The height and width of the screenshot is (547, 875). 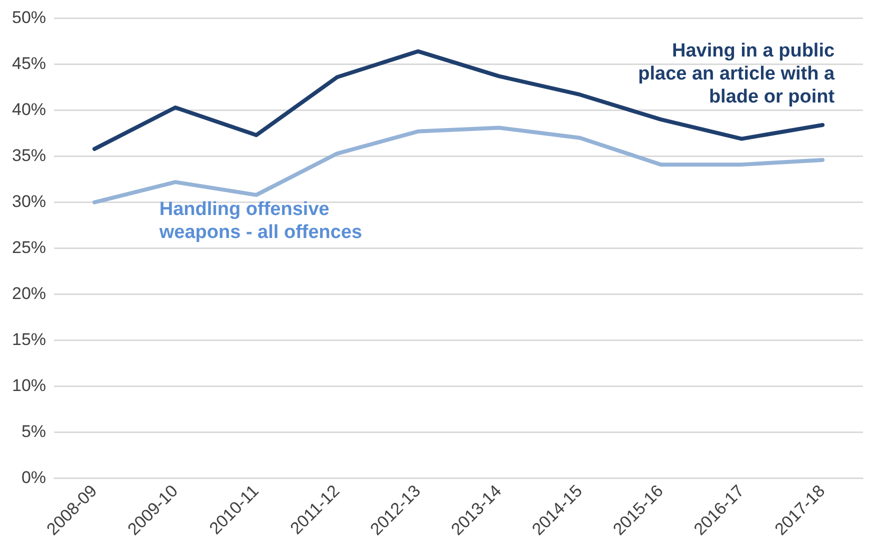 I want to click on y-tick-label: 25%, so click(x=29, y=248).